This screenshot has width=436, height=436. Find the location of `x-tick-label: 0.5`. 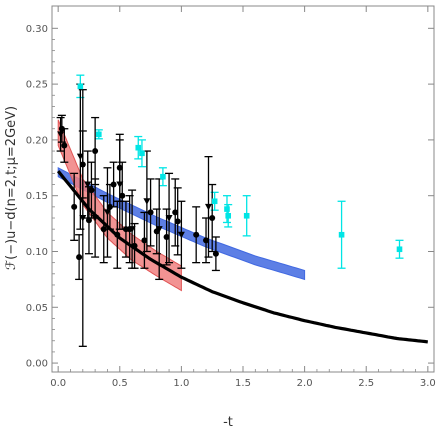

x-tick-label: 0.5 is located at coordinates (120, 383).